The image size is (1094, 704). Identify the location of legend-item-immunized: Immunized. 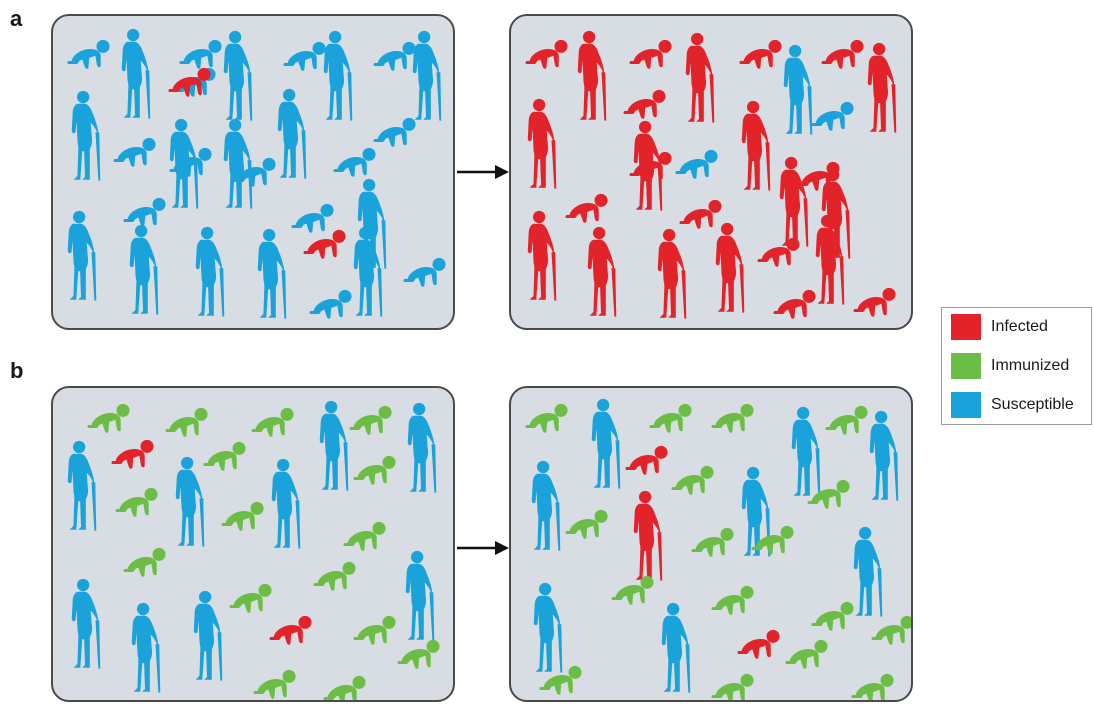
(1021, 366).